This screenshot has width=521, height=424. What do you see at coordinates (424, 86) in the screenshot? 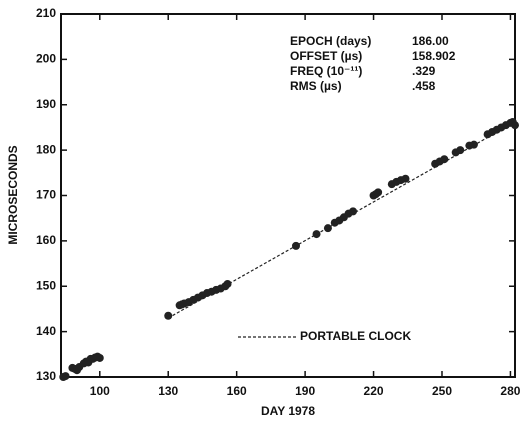
I see `stat-value: .458` at bounding box center [424, 86].